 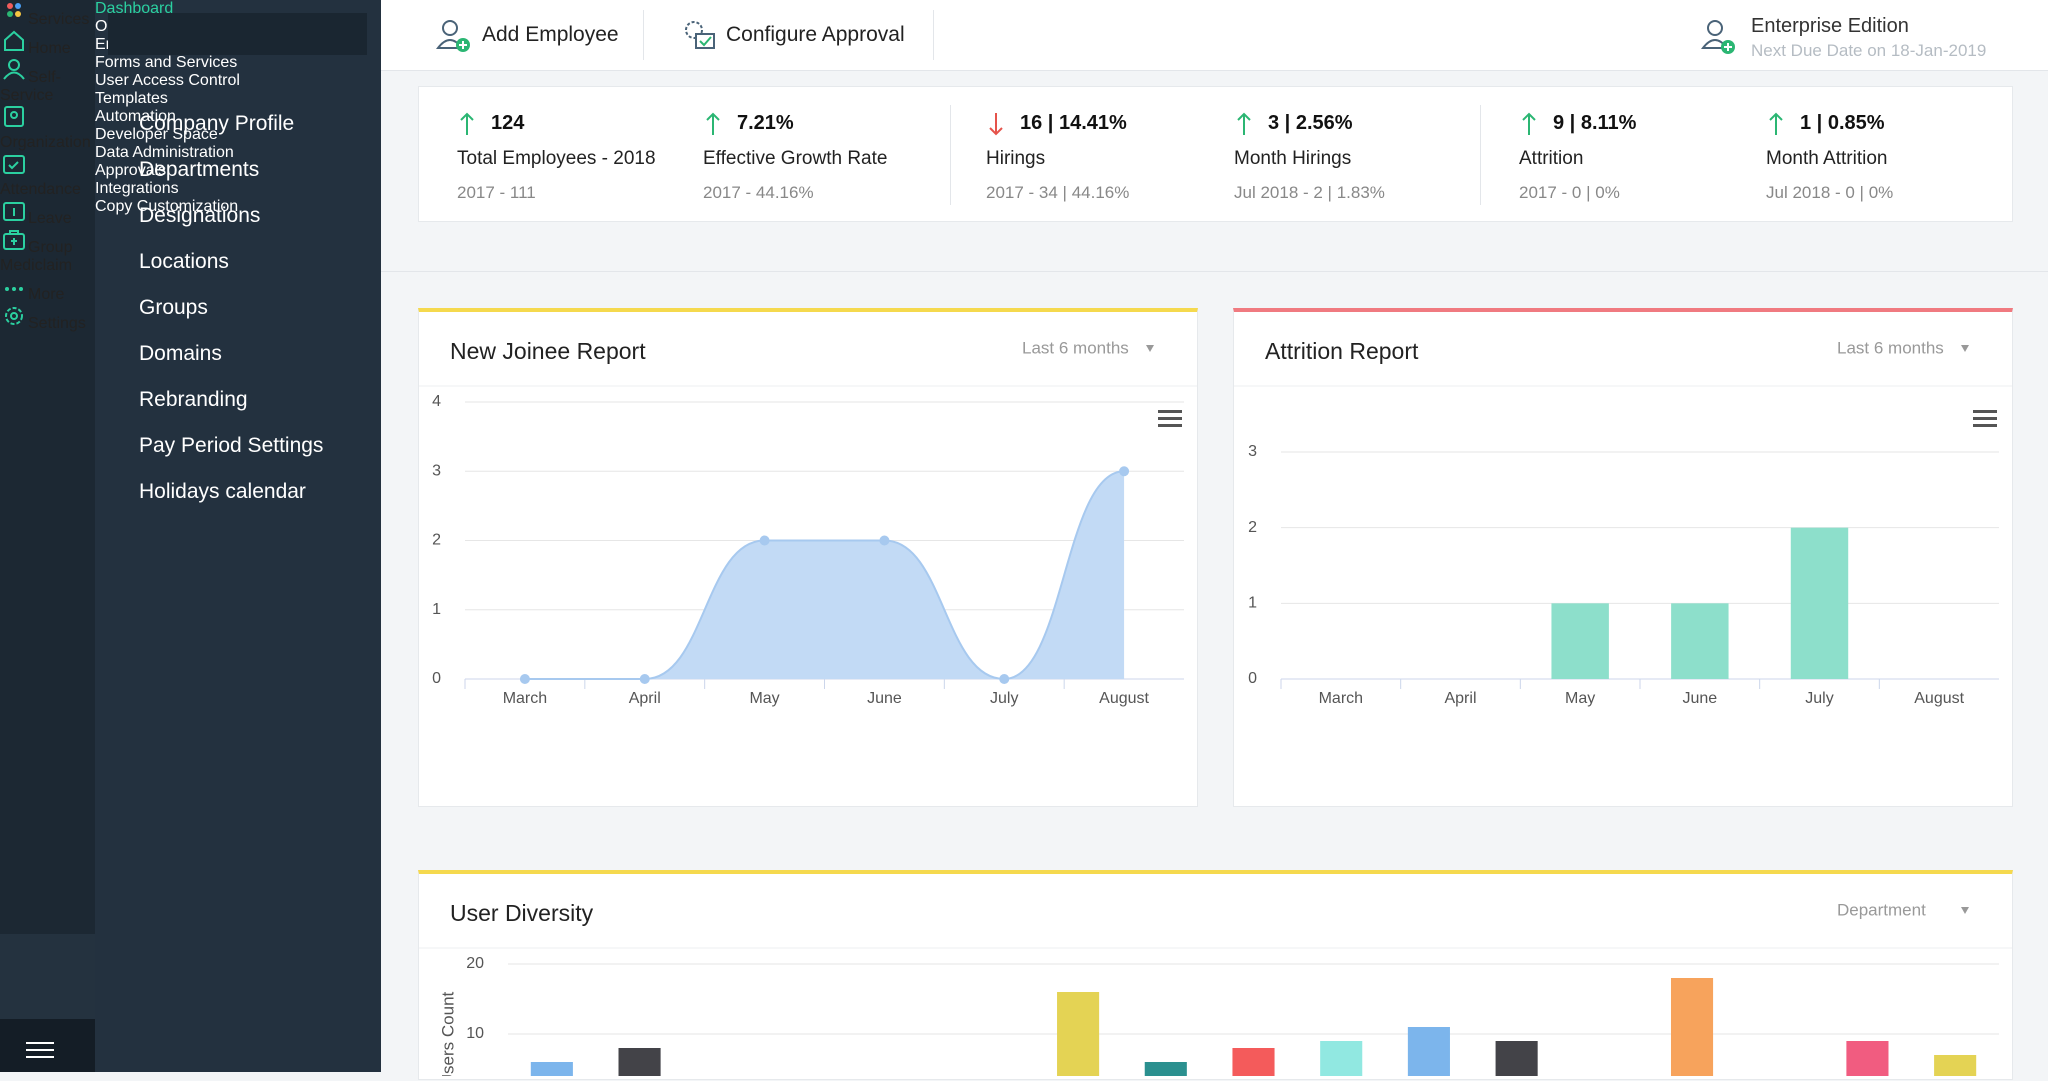 I want to click on y-tick-label: 10, so click(x=475, y=1033).